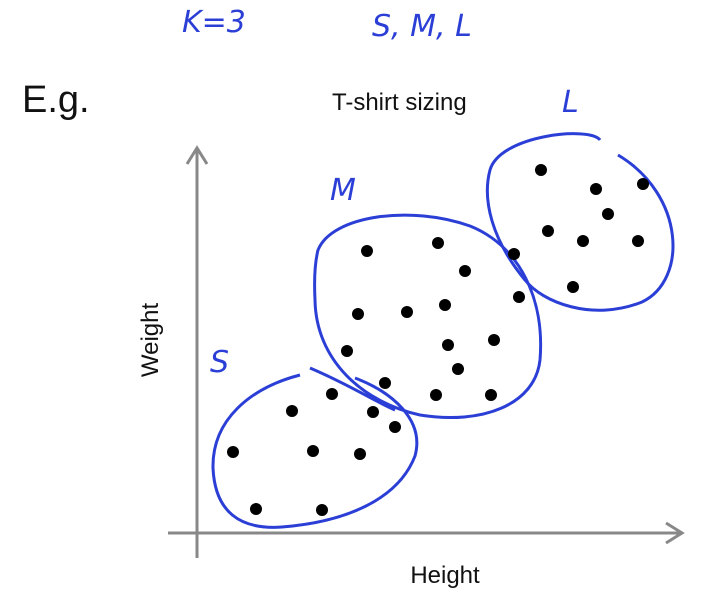 This screenshot has width=722, height=604. I want to click on y-axis-label: Weight, so click(150, 340).